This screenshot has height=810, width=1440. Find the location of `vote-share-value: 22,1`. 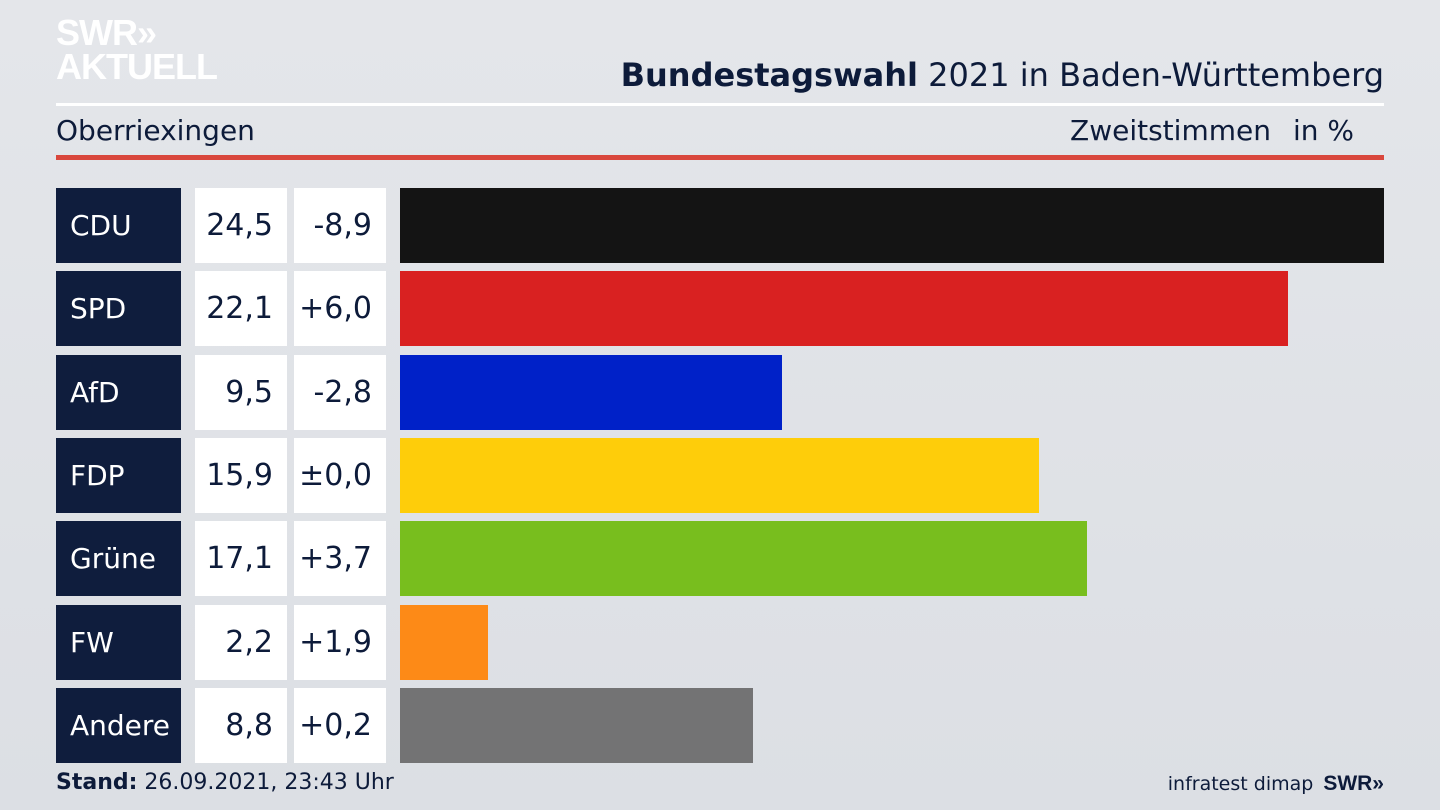

vote-share-value: 22,1 is located at coordinates (241, 309).